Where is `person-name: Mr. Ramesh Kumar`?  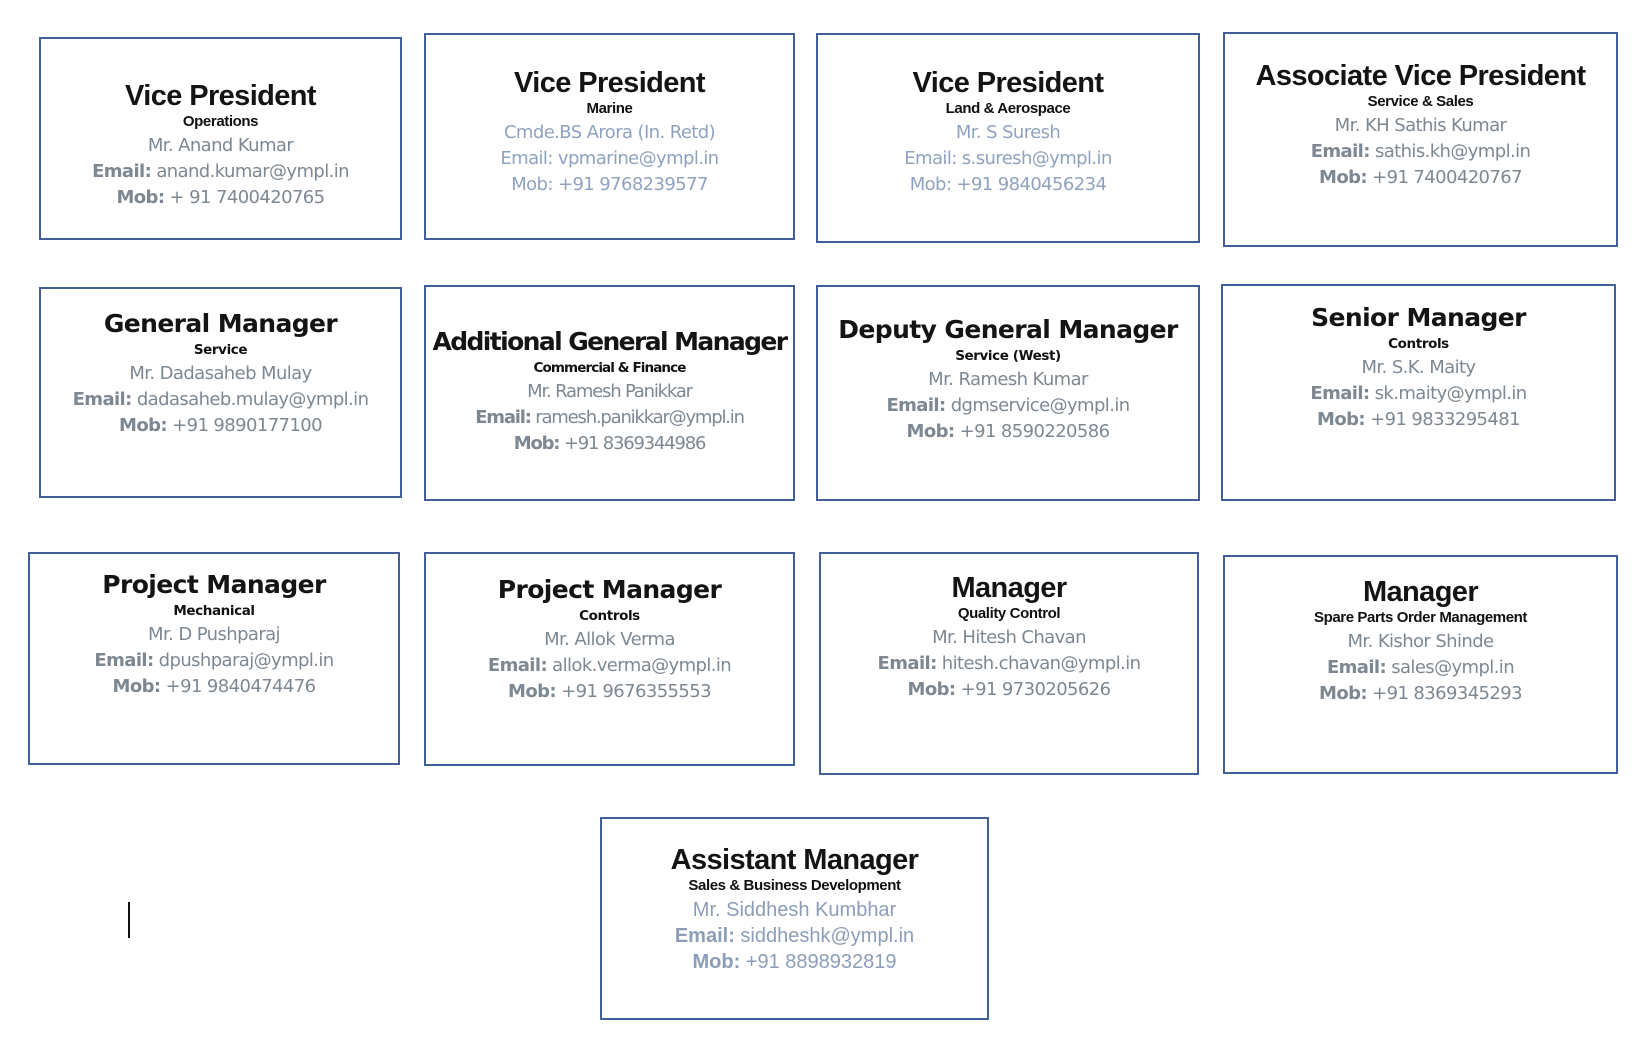
person-name: Mr. Ramesh Kumar is located at coordinates (1008, 379).